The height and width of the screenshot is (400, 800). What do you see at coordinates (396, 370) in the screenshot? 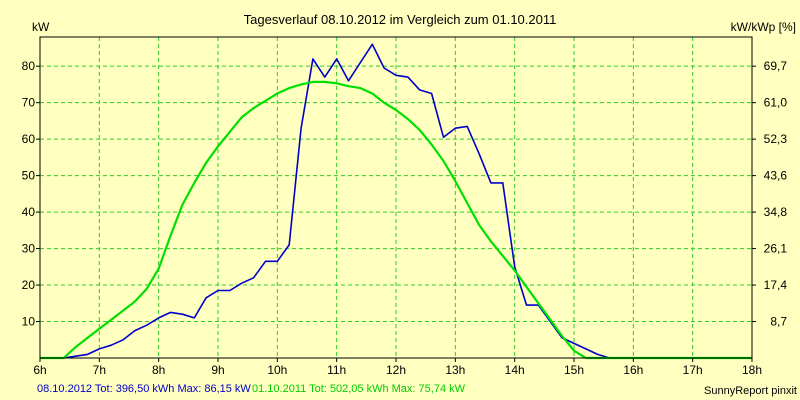
I see `x-tick-label: 12h` at bounding box center [396, 370].